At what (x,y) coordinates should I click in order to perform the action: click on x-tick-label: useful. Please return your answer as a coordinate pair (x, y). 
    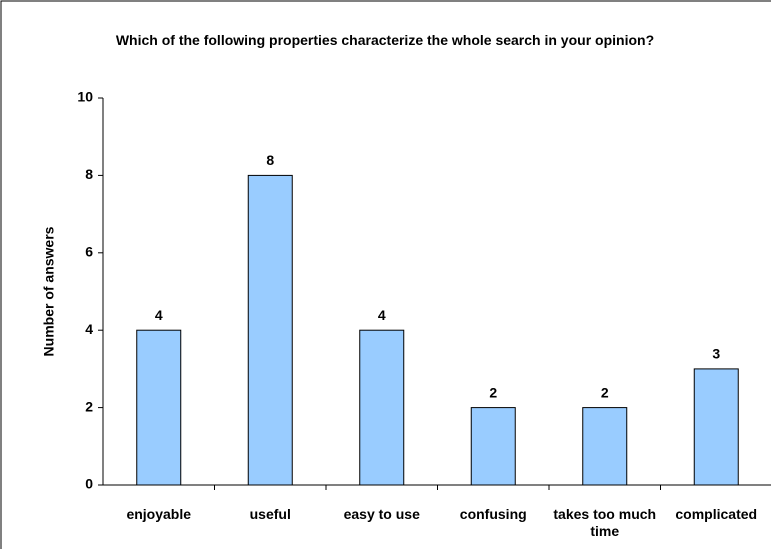
    Looking at the image, I should click on (270, 514).